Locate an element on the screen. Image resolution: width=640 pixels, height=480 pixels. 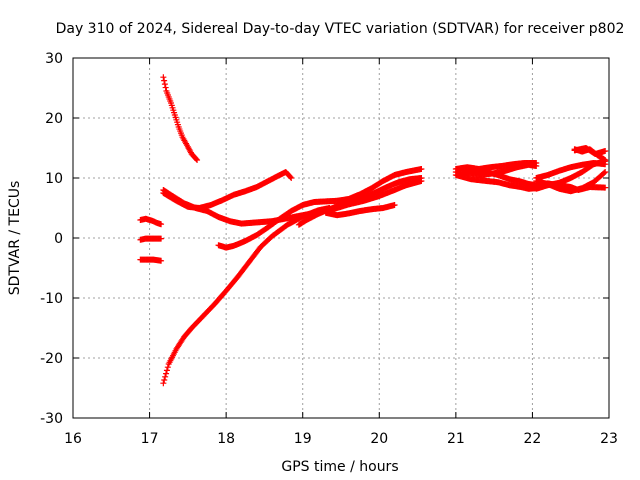
y-tick-label: 20 is located at coordinates (54, 119).